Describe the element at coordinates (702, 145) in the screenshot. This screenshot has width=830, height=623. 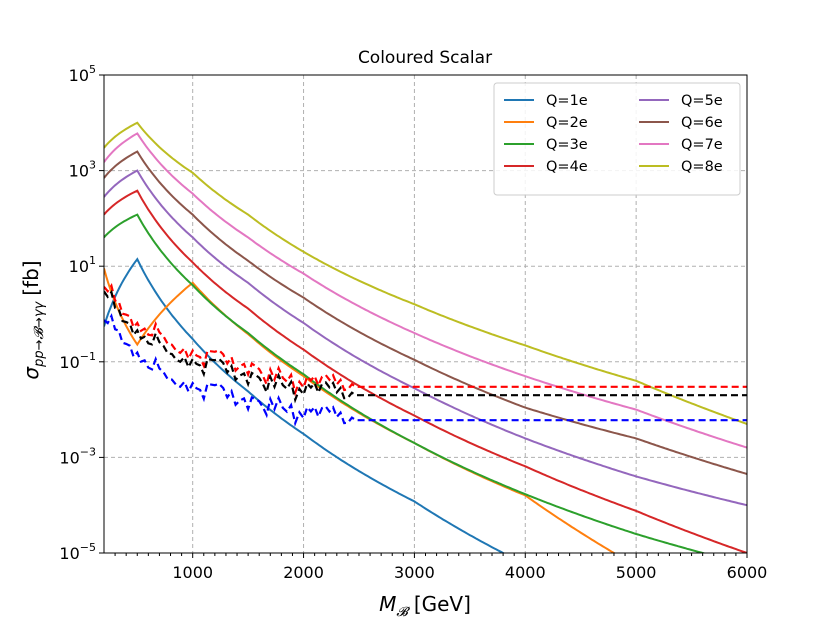
I see `legend-label: Q=7e` at that location.